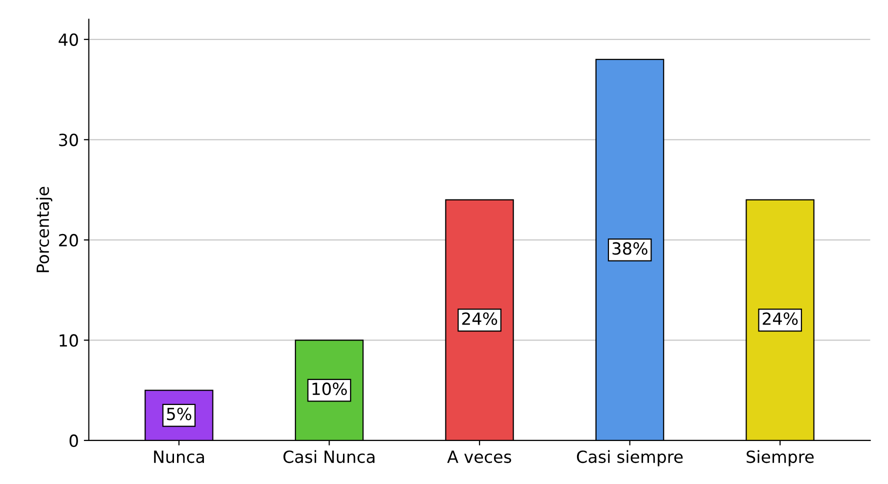 The width and height of the screenshot is (888, 484). What do you see at coordinates (69, 340) in the screenshot?
I see `y-tick-label: 10` at bounding box center [69, 340].